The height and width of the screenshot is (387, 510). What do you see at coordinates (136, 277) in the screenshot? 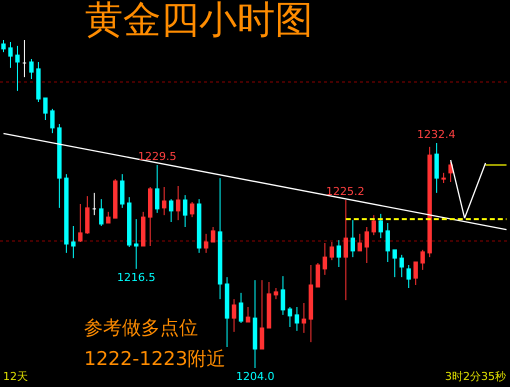
I see `annotation: 1216.5` at bounding box center [136, 277].